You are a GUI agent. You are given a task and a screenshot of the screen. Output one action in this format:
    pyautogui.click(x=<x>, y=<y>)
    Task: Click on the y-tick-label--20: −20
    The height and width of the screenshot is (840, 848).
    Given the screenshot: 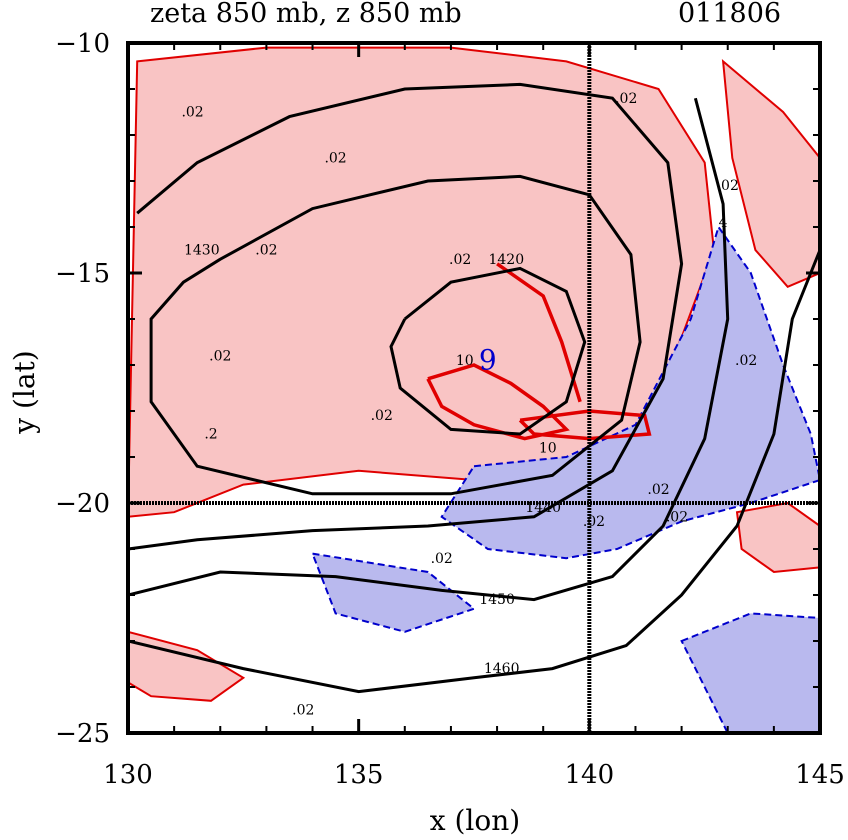 What is the action you would take?
    pyautogui.click(x=82, y=504)
    